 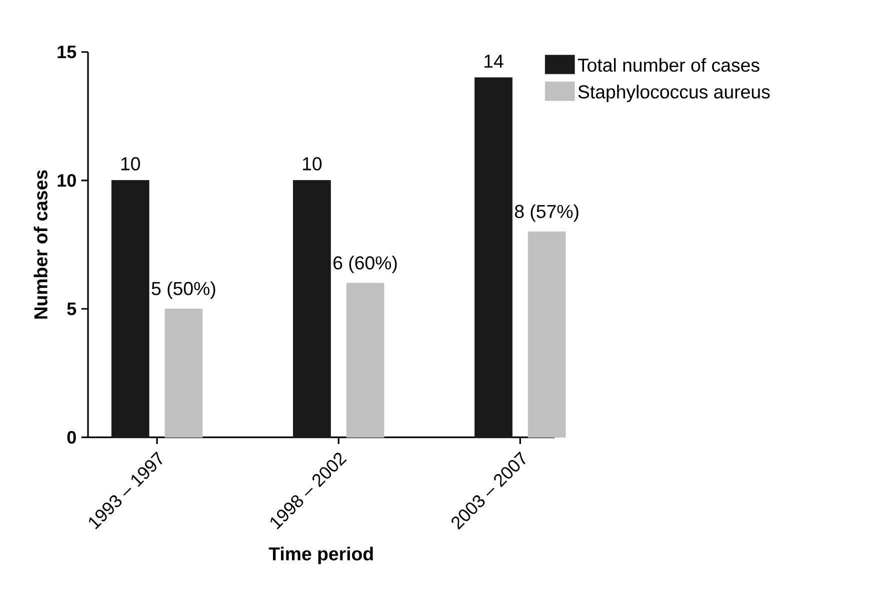 What do you see at coordinates (546, 213) in the screenshot?
I see `data-label: 8 (57%)` at bounding box center [546, 213].